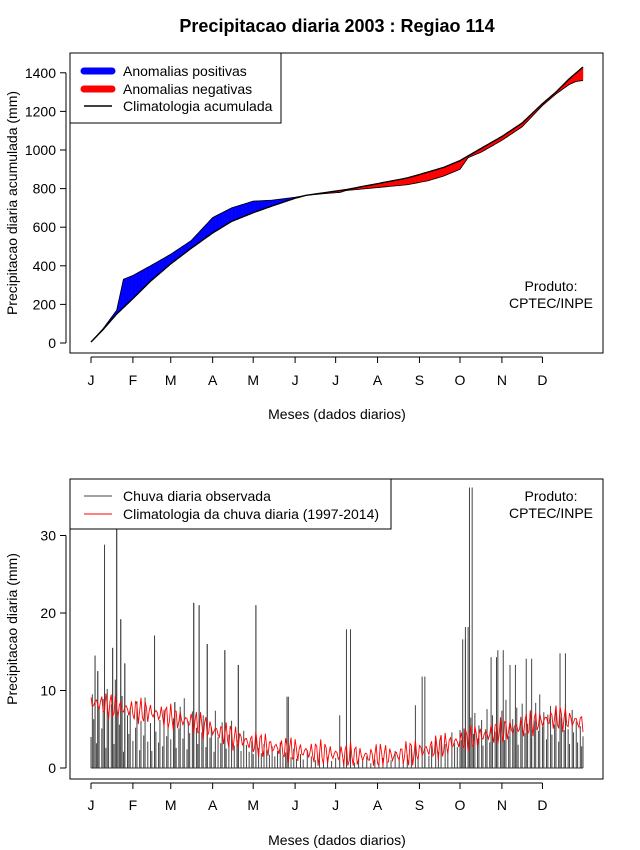  Describe the element at coordinates (12, 629) in the screenshot. I see `daily-y-axis-label: Precipitacao diaria (mm)` at that location.